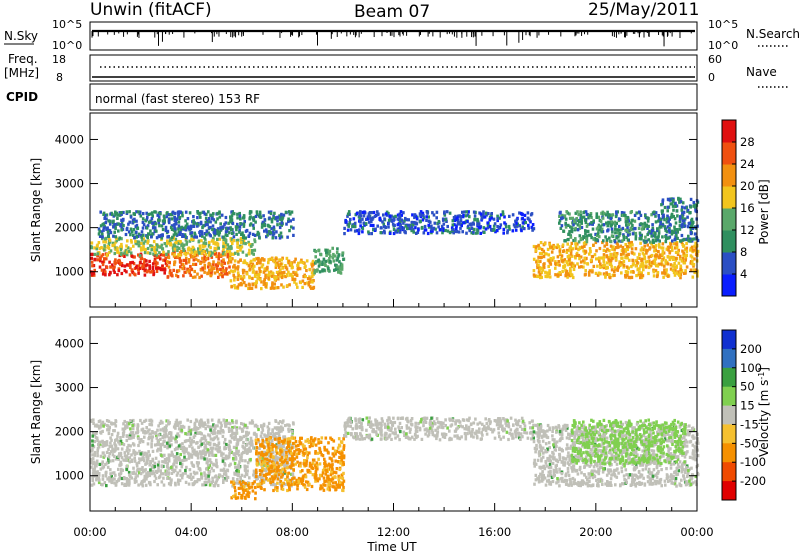  Describe the element at coordinates (402, 35) in the screenshot. I see `nsky-strip: N.Sky 10^5 10^0 10^5 10^0 N.Search` at that location.